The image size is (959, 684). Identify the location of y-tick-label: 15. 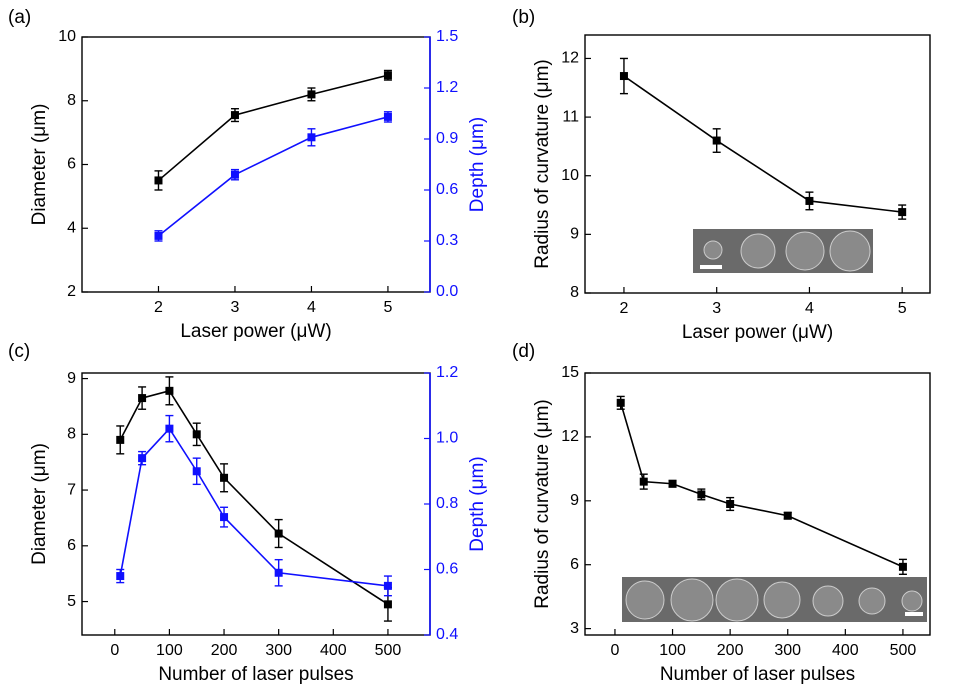
(570, 372).